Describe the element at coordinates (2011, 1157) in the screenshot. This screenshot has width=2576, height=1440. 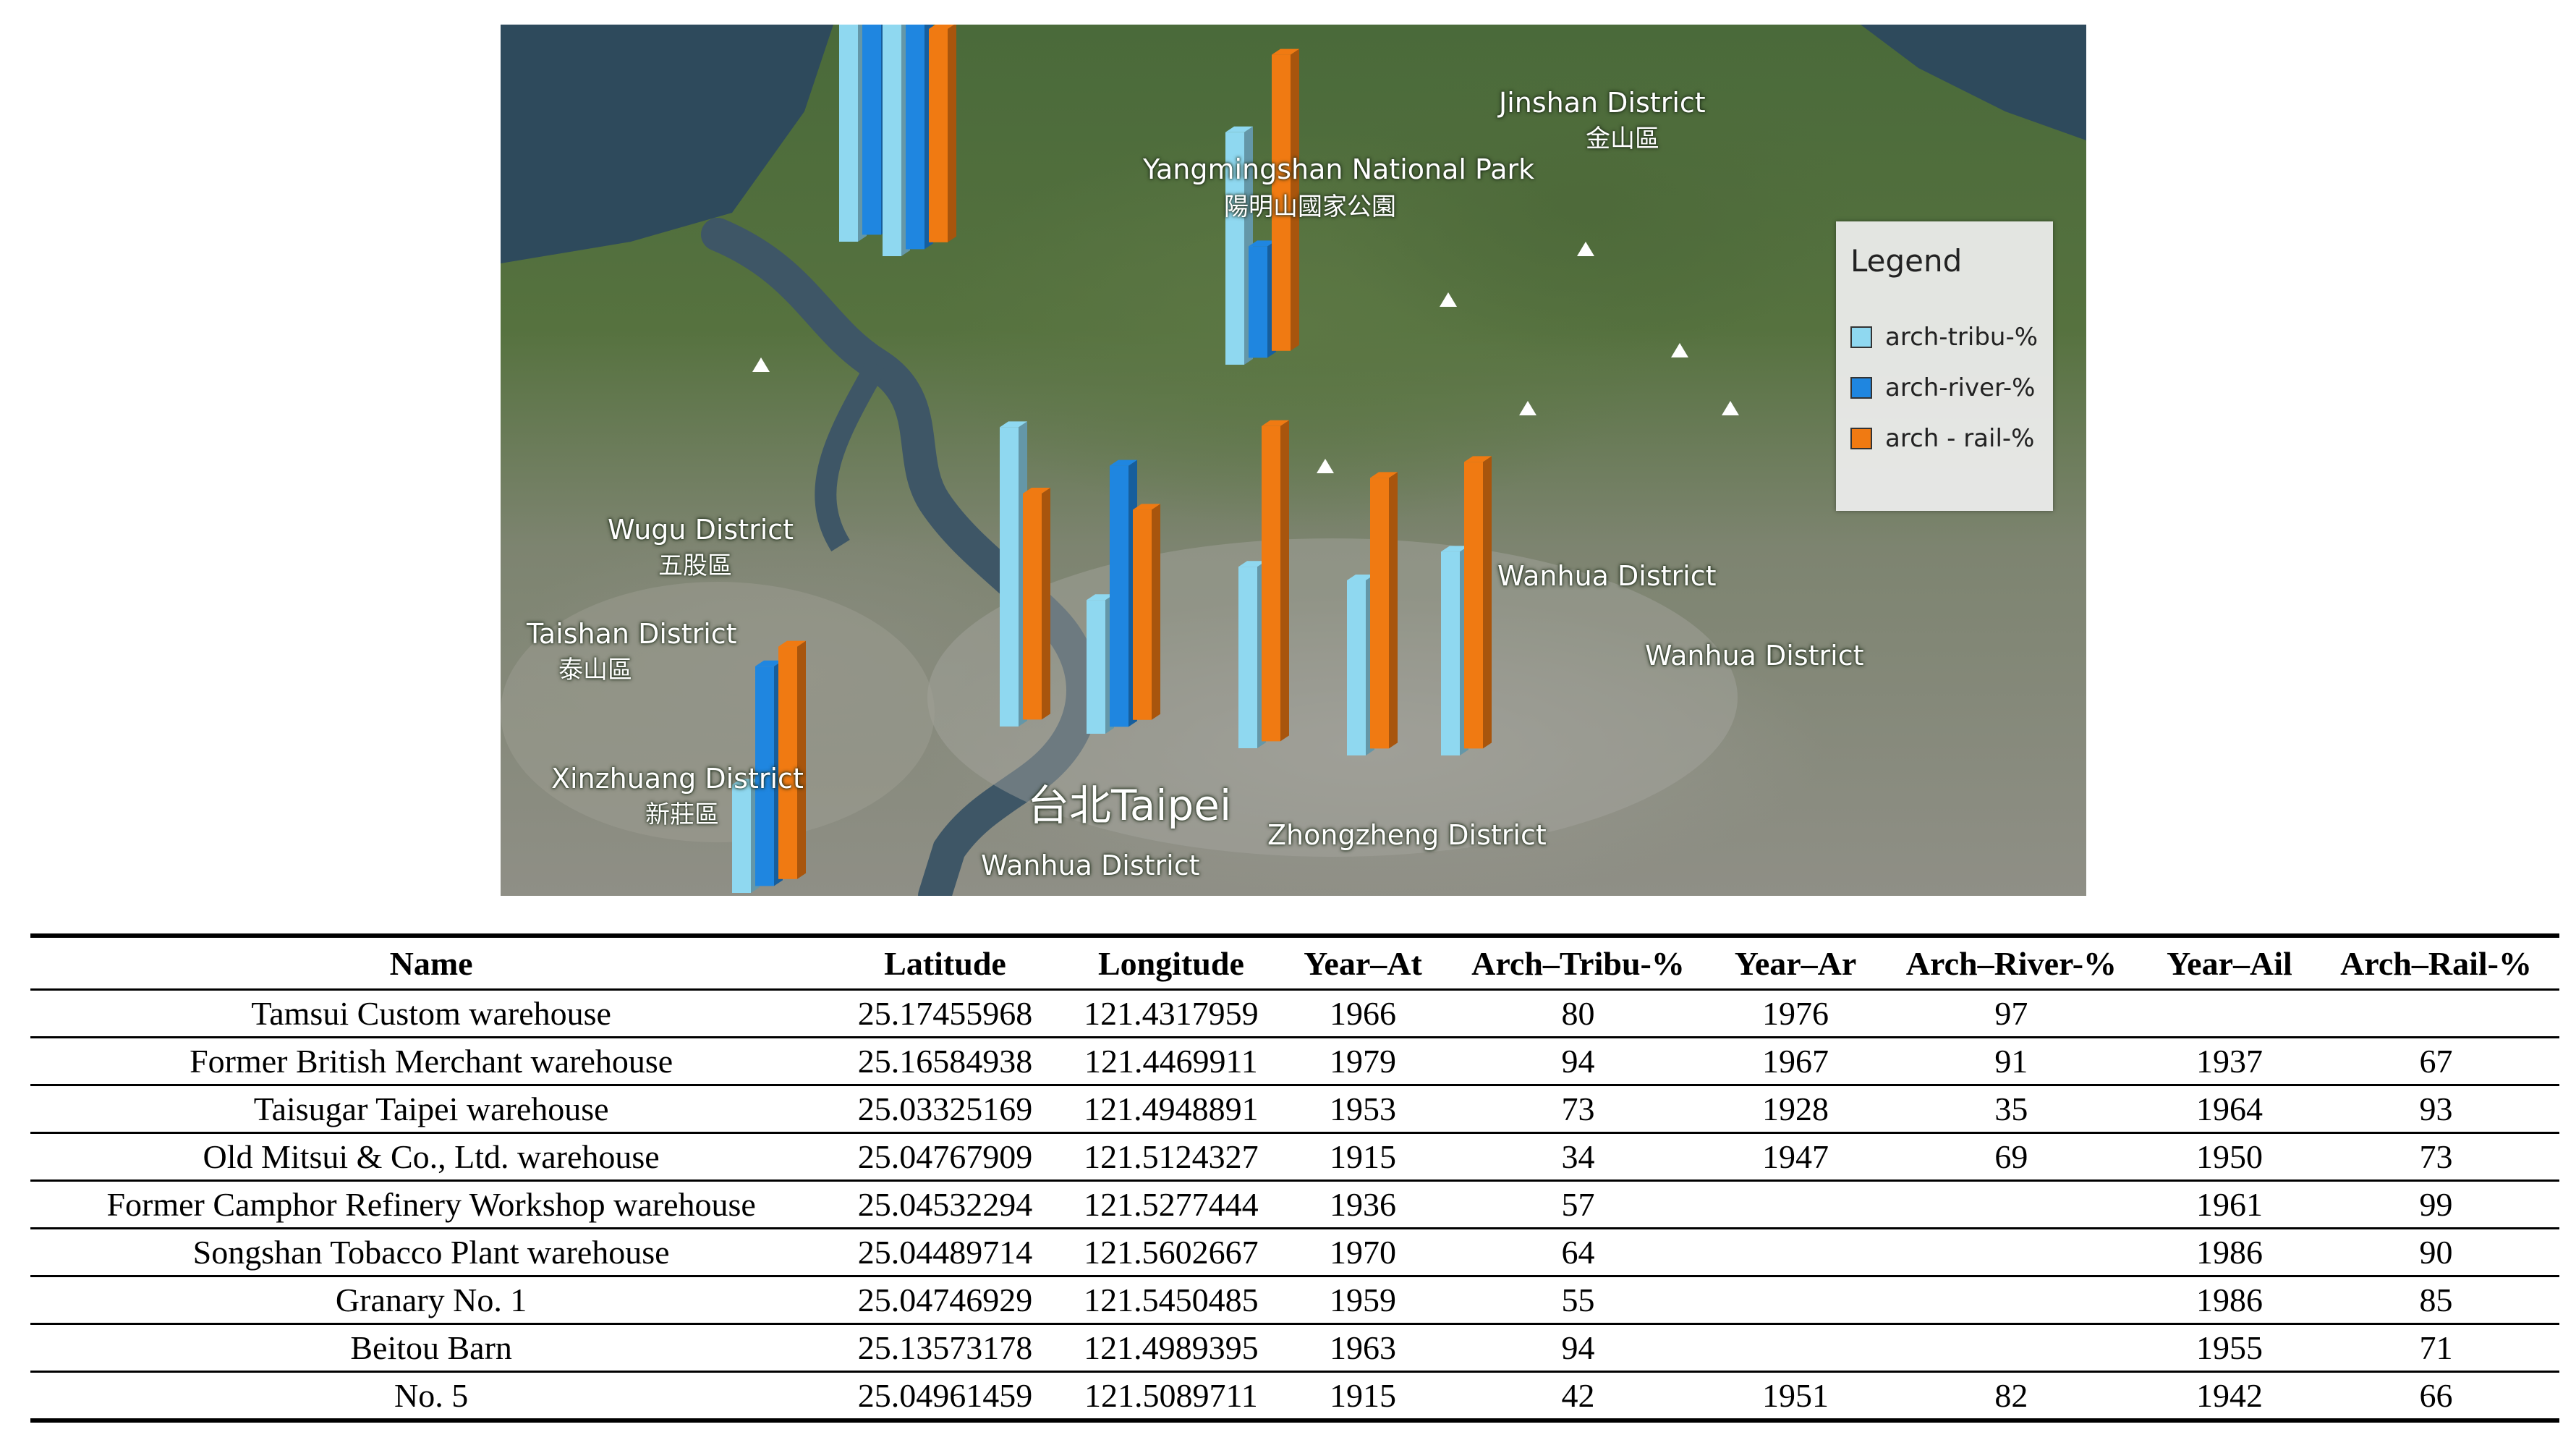
I see `table-cell: 69` at that location.